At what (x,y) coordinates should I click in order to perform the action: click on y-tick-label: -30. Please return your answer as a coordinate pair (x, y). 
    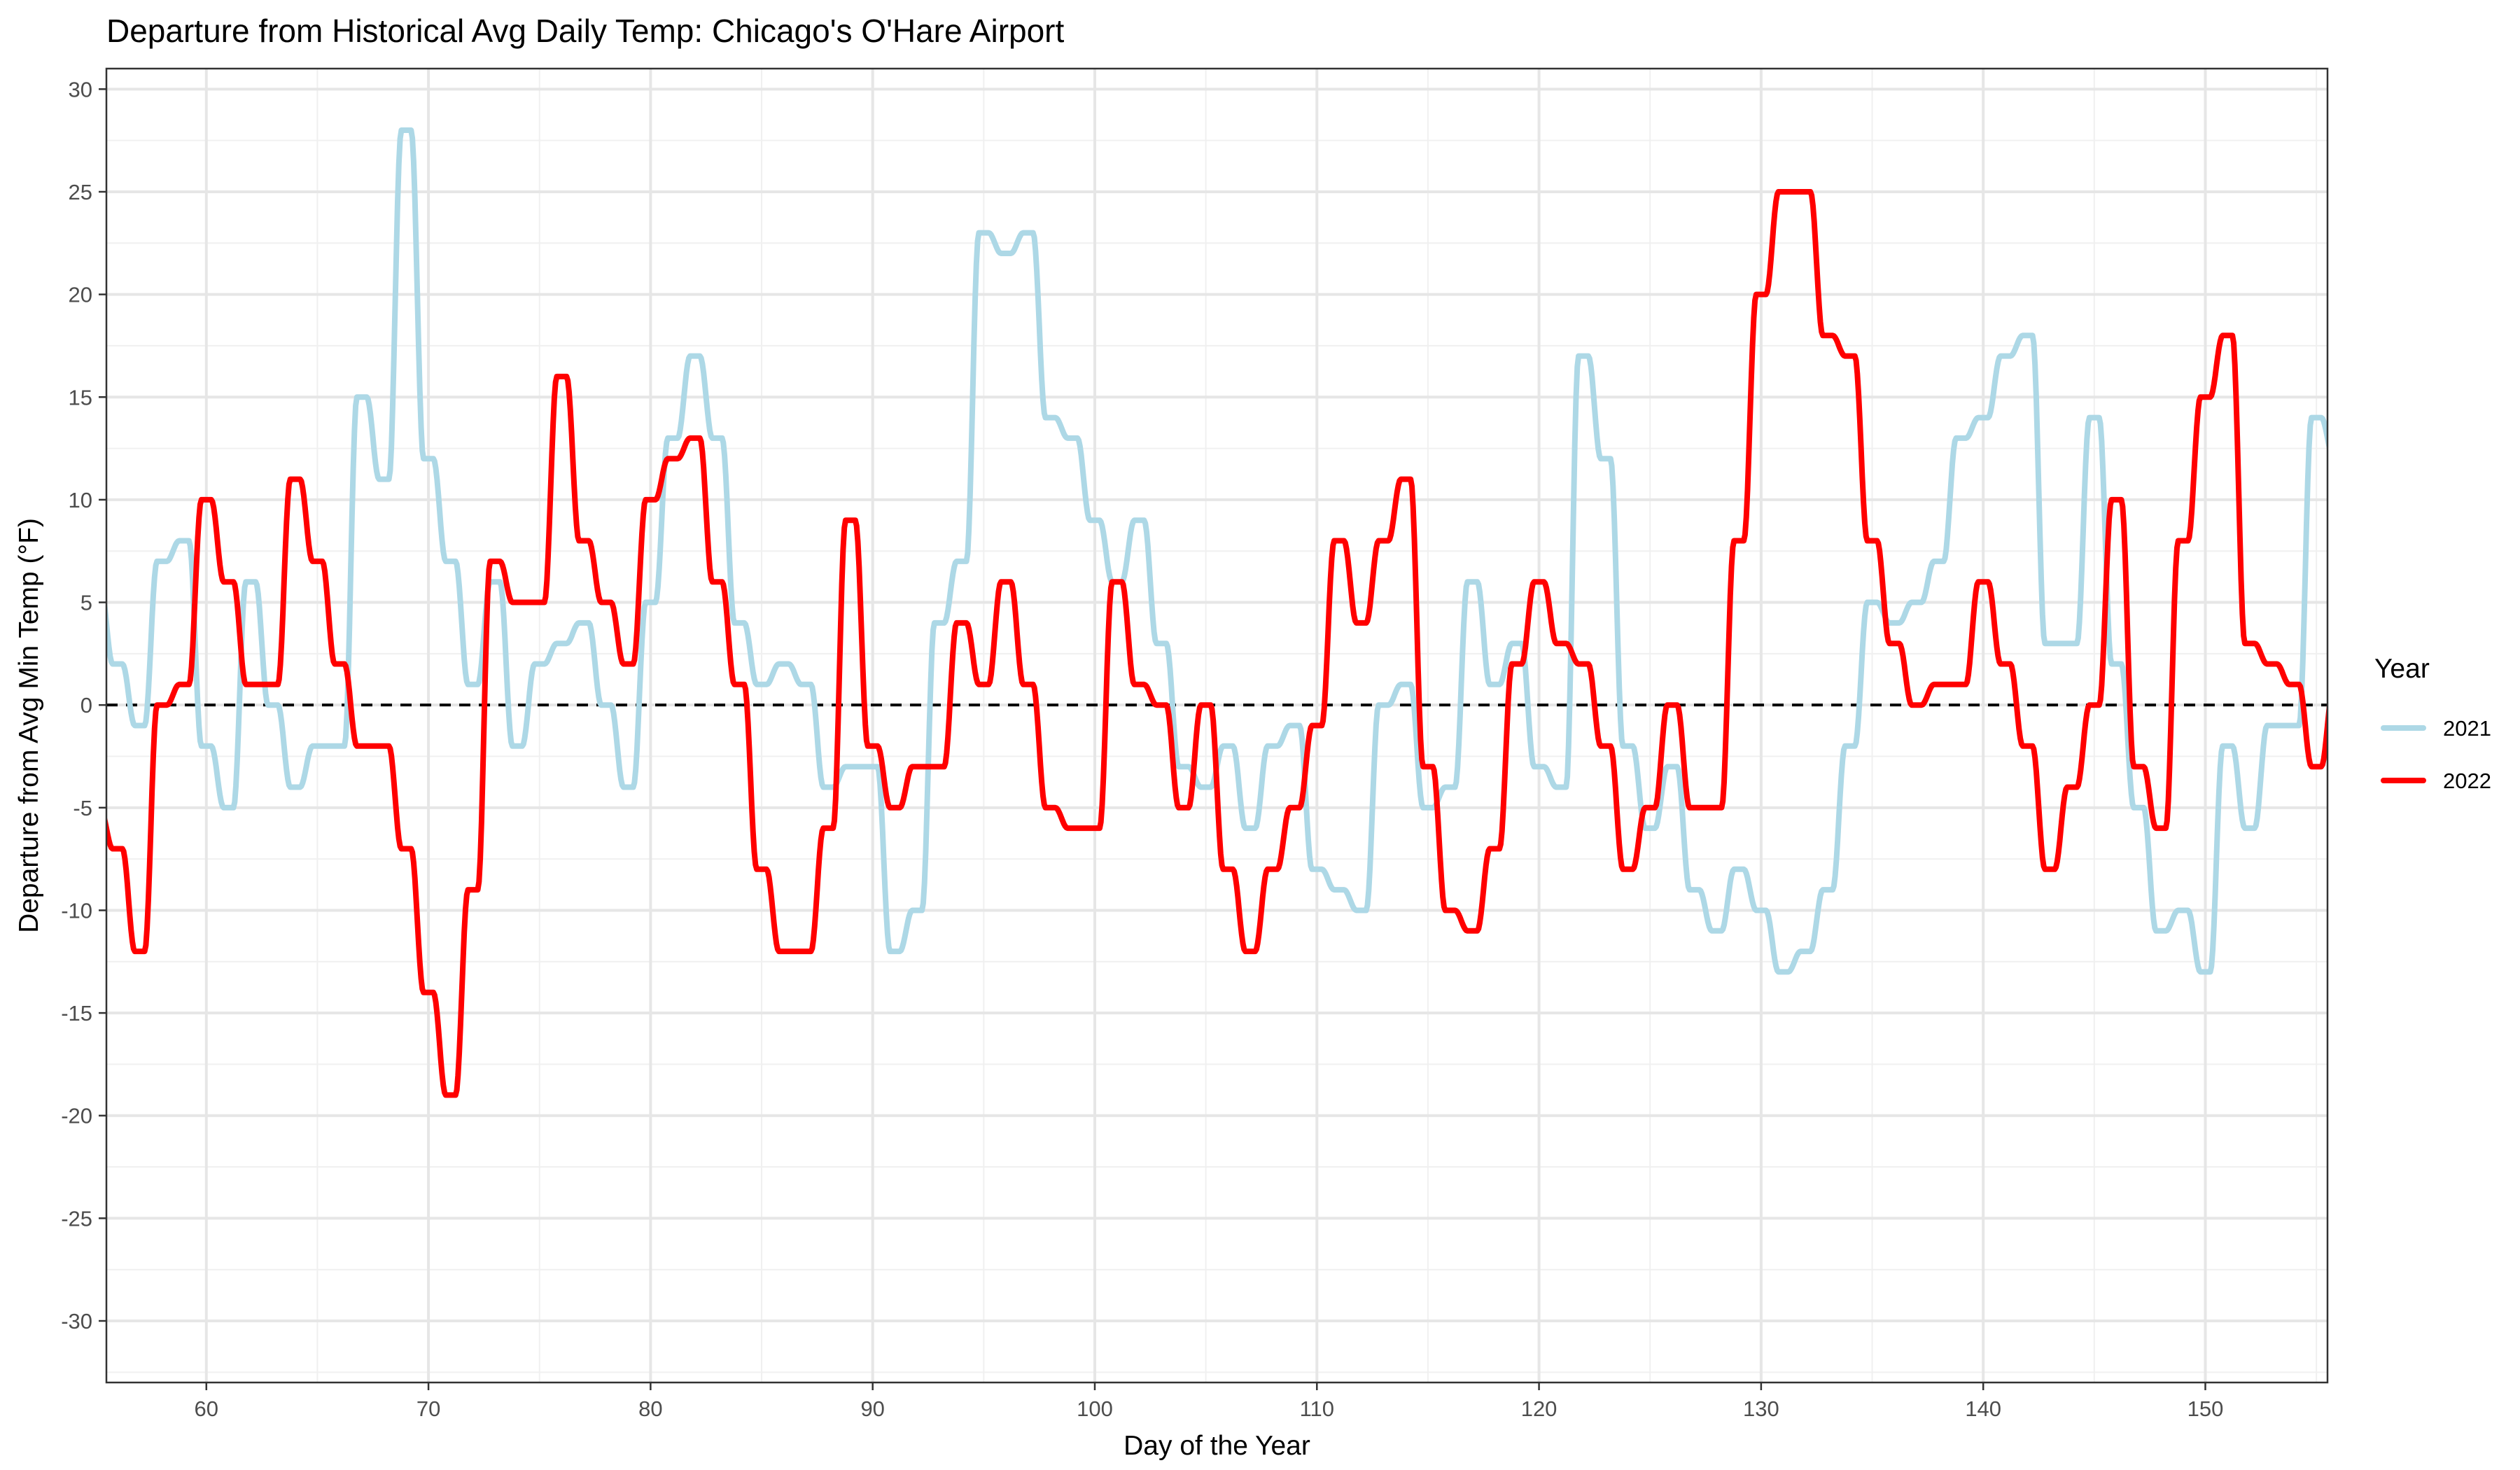
    Looking at the image, I should click on (76, 1321).